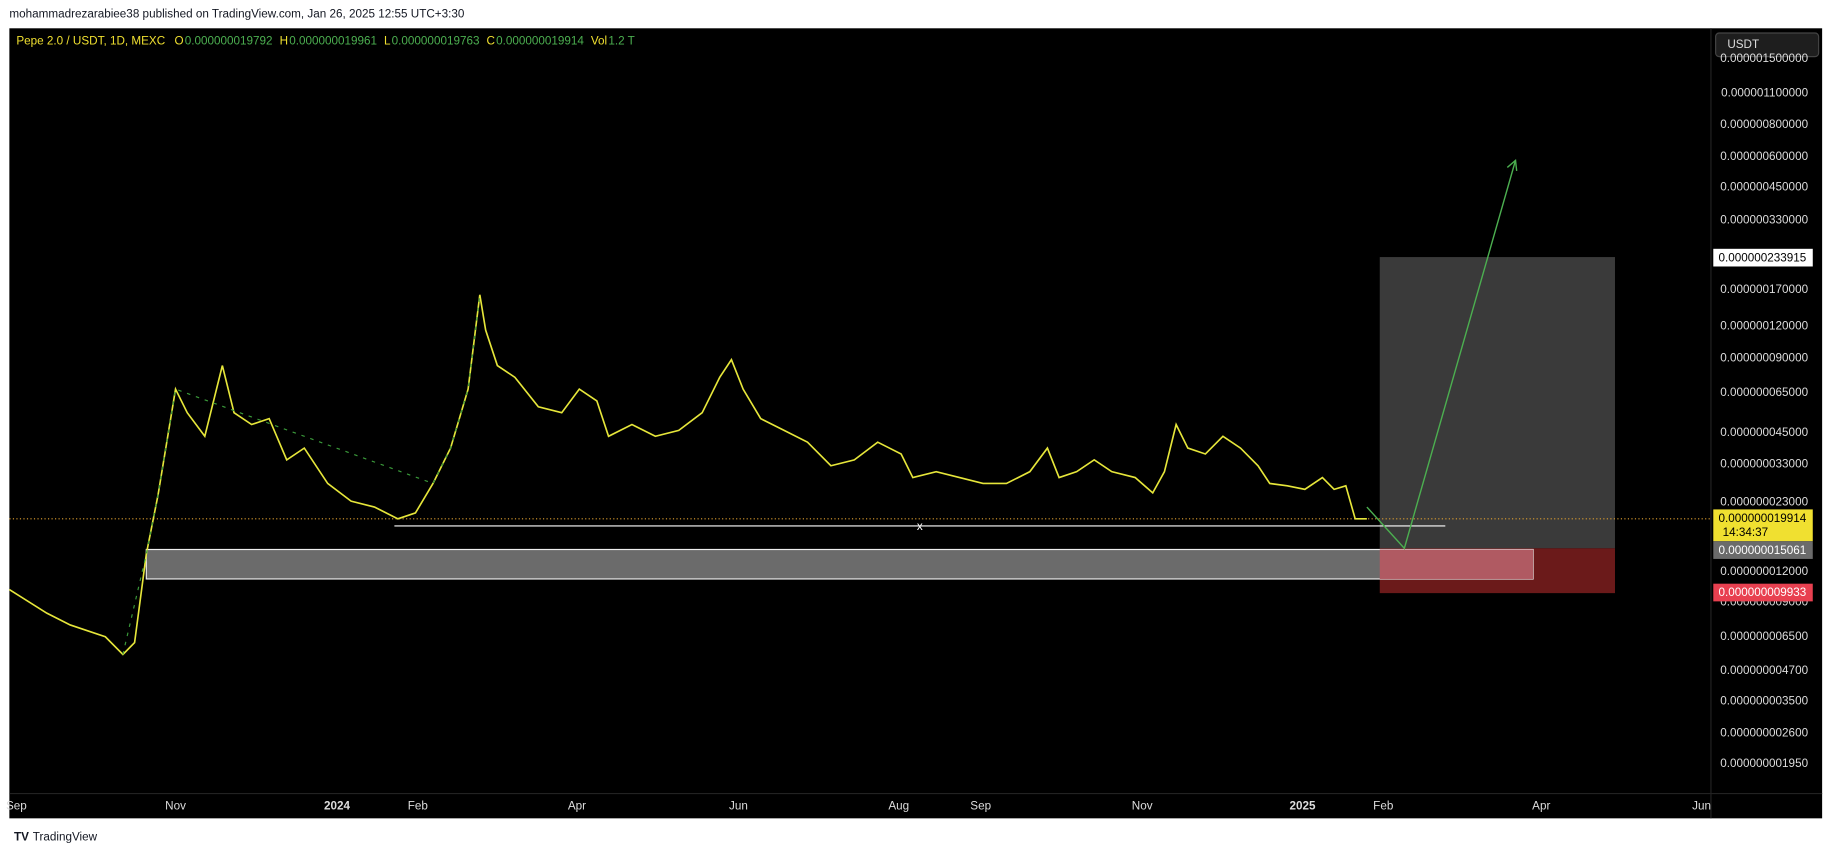  What do you see at coordinates (1764, 392) in the screenshot?
I see `price-label: 0.000000065000` at bounding box center [1764, 392].